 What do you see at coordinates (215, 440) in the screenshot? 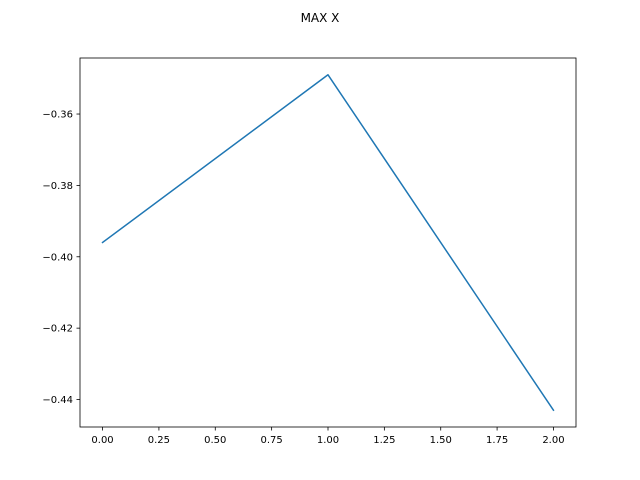
I see `x-tick-label: 0.50` at bounding box center [215, 440].